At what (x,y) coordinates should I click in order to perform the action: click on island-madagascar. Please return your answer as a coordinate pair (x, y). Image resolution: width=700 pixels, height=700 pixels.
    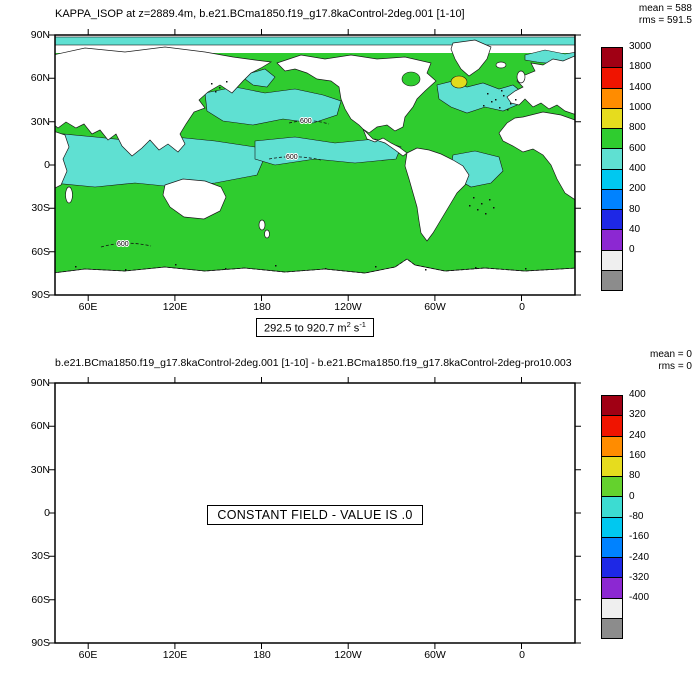
    Looking at the image, I should click on (69, 195).